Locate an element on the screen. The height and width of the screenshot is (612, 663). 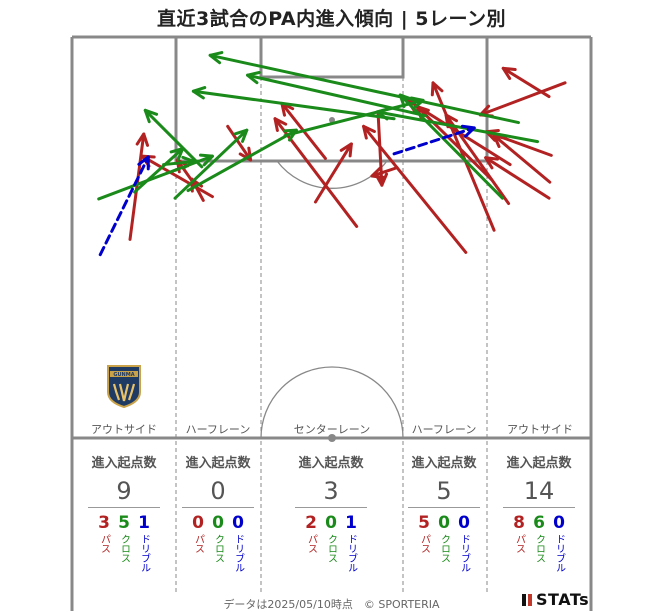
lane-name-outside-right: アウトサイド is located at coordinates (540, 429).